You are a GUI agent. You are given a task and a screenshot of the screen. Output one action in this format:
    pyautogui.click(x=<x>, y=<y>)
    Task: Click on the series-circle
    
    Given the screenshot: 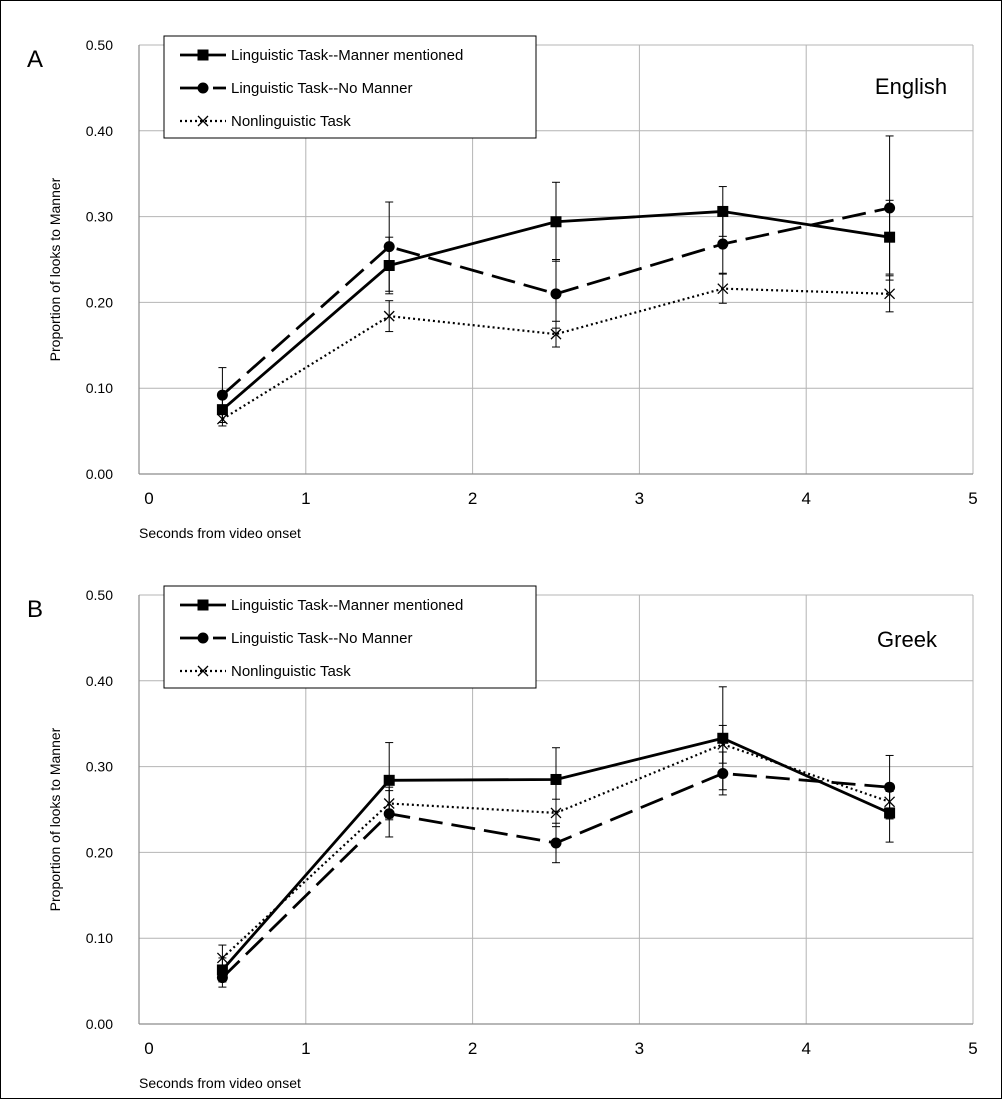 What is the action you would take?
    pyautogui.click(x=556, y=869)
    